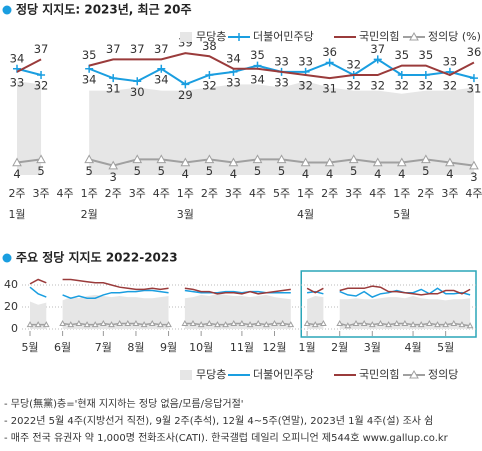 The width and height of the screenshot is (482, 451). What do you see at coordinates (443, 374) in the screenshot?
I see `legend-label: 정의당` at bounding box center [443, 374].